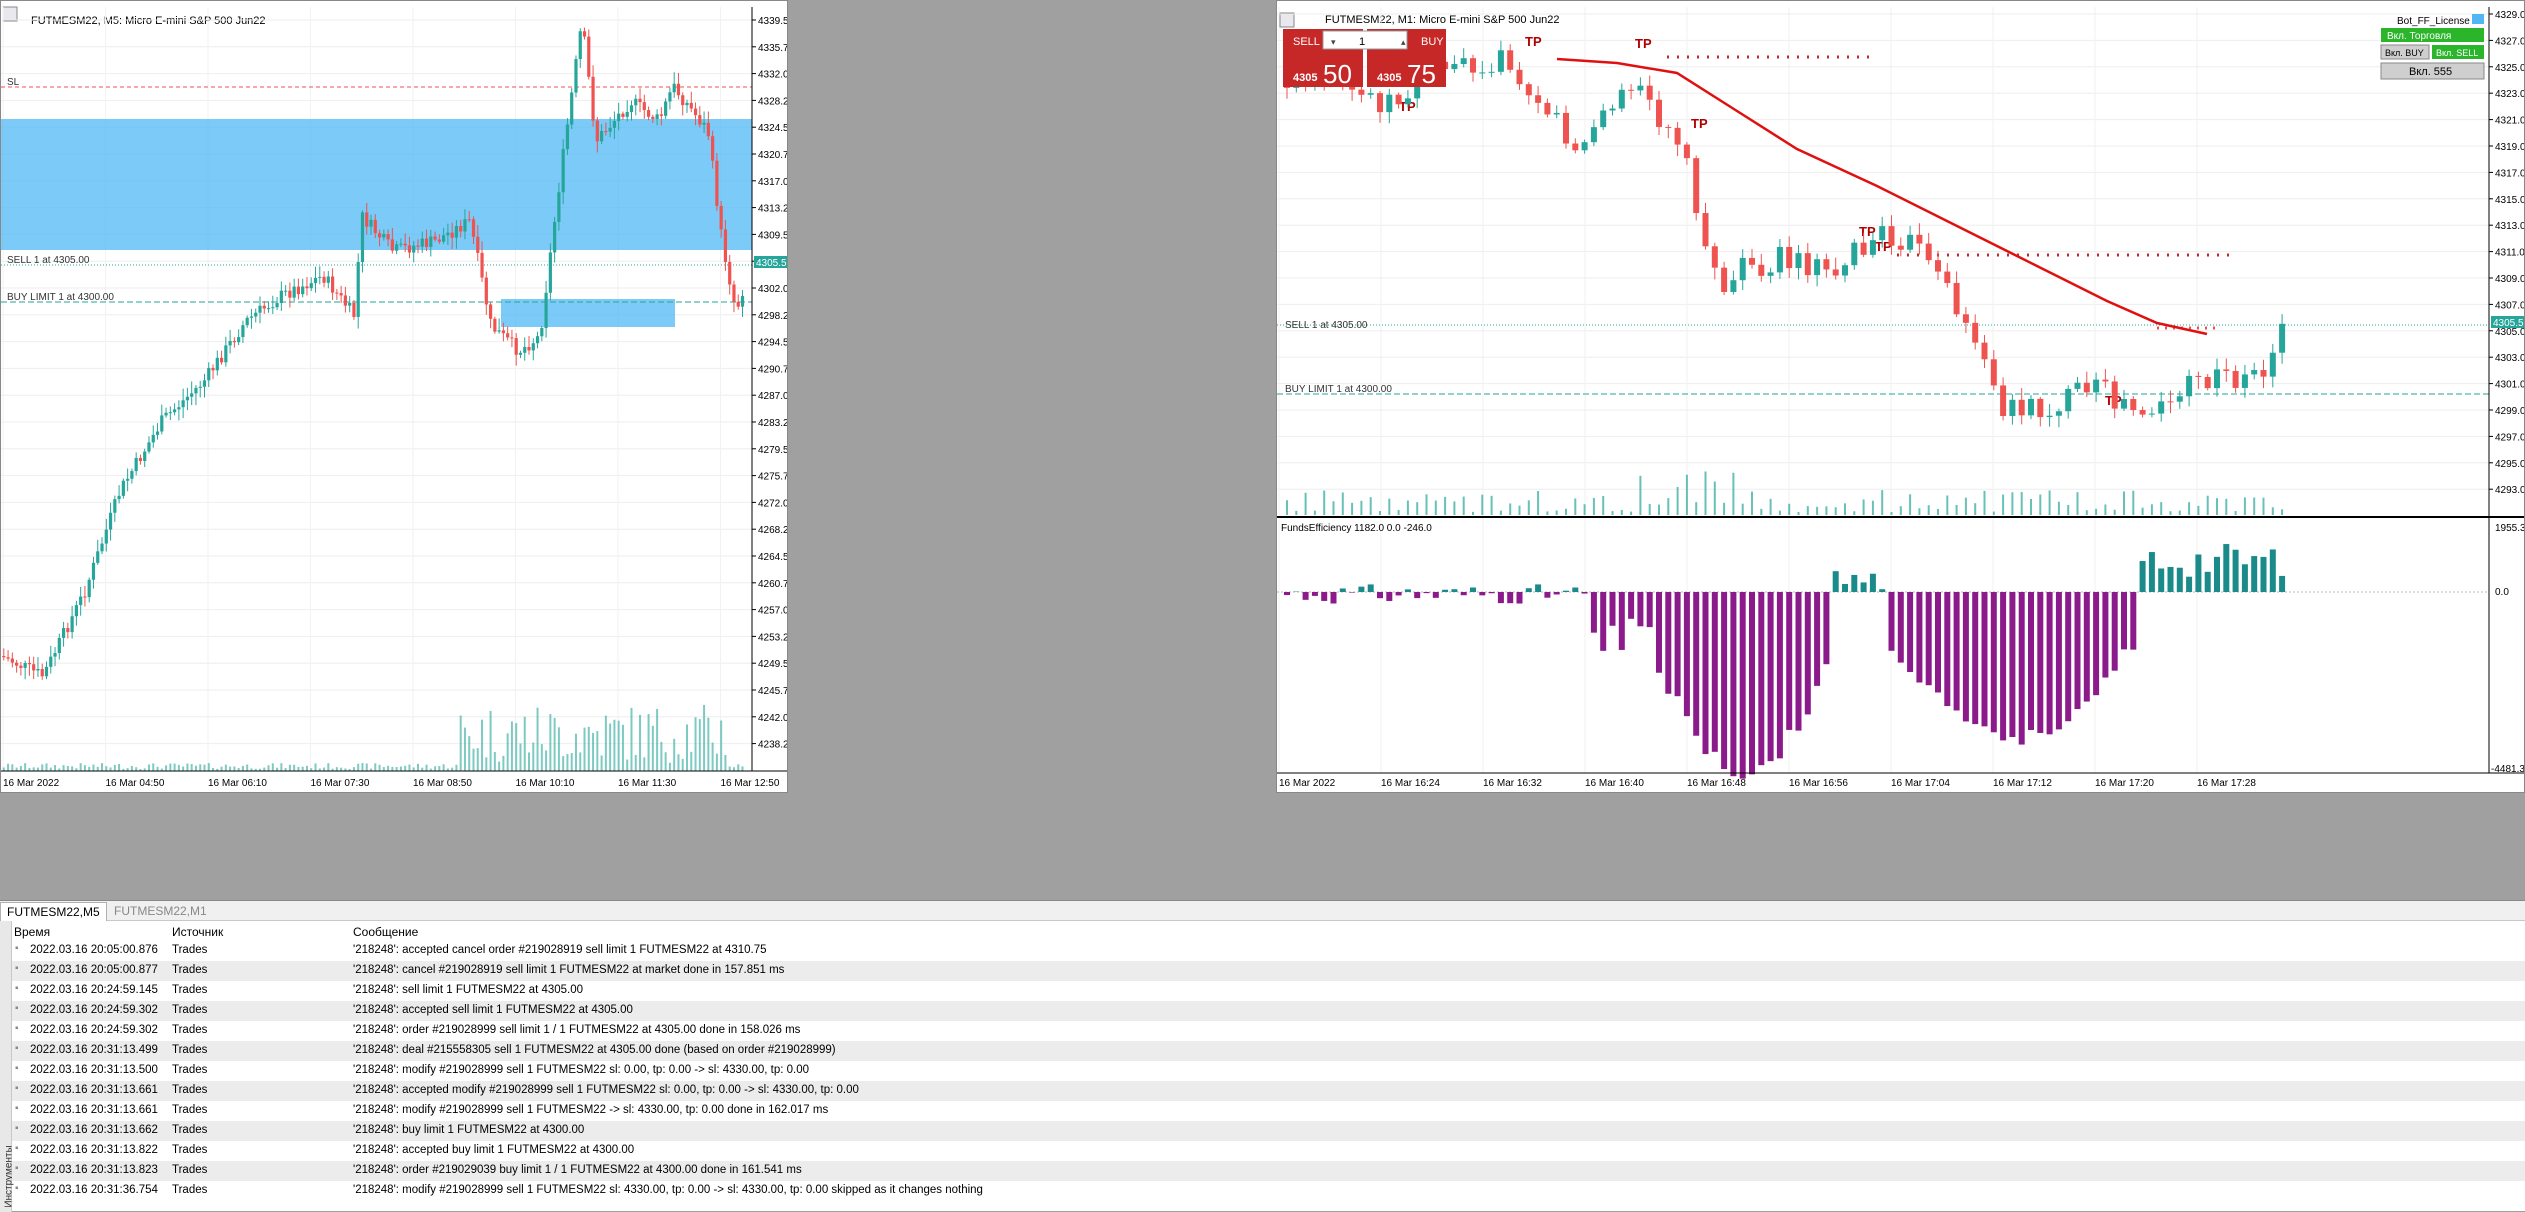 Image resolution: width=2525 pixels, height=1212 pixels. What do you see at coordinates (545, 783) in the screenshot?
I see `time-tick: 16 Mar 10:10` at bounding box center [545, 783].